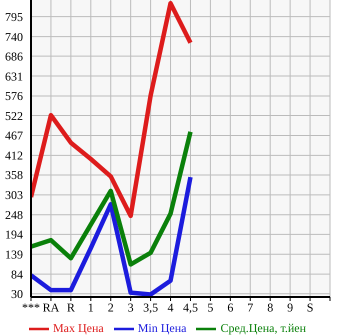 The image size is (345, 335). I want to click on y-tick-label: 412, so click(14, 155).